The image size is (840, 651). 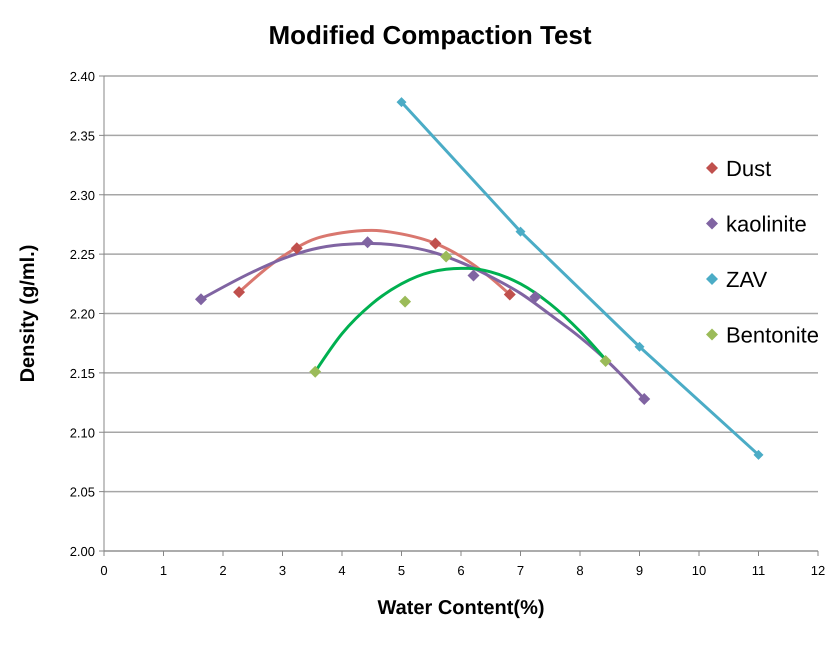 What do you see at coordinates (520, 570) in the screenshot?
I see `x-tick-label: 7` at bounding box center [520, 570].